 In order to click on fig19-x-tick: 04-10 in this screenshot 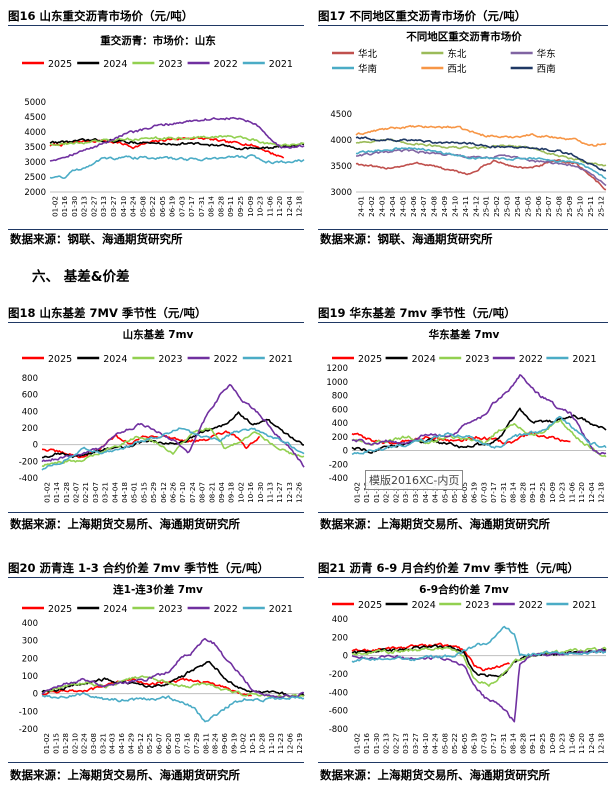, I will do `click(425, 492)`.